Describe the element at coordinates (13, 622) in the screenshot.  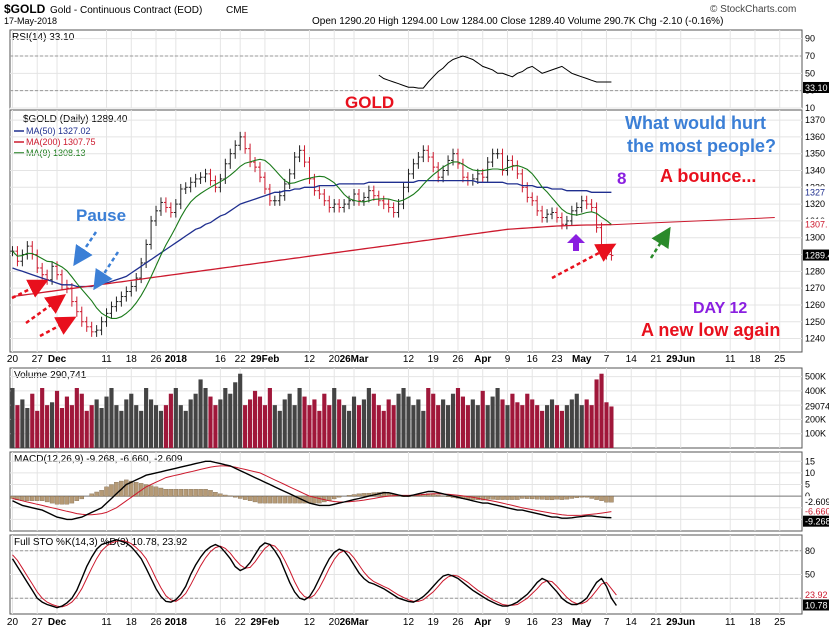
I see `x-tick-b-0: 20` at that location.